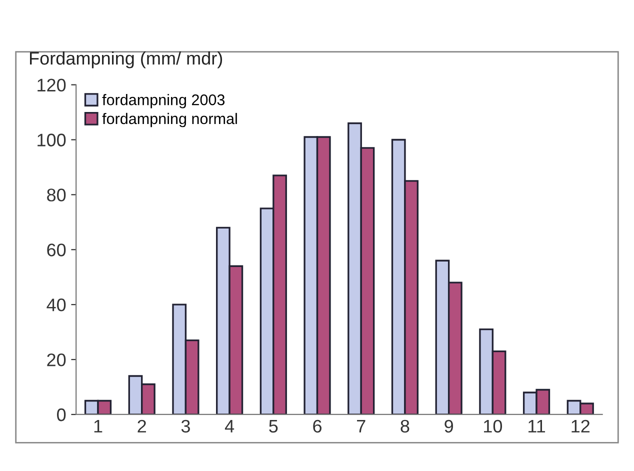  I want to click on x-tick-label: 1, so click(98, 426).